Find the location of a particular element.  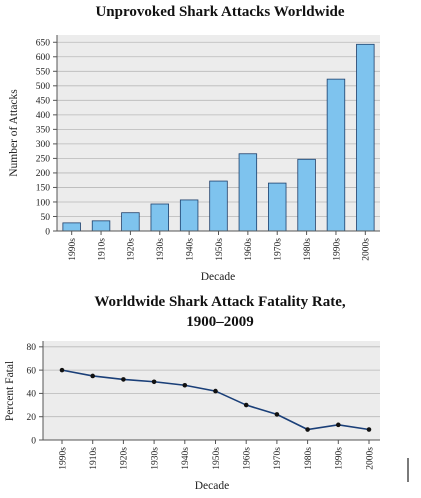

bar-chart-x-tick-label: 1960s is located at coordinates (249, 249).